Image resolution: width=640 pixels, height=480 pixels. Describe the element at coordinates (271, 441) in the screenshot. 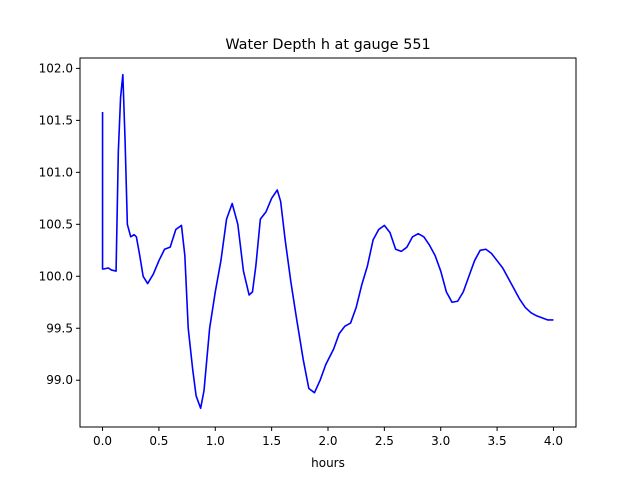

I see `x-tick-label: 1.5` at that location.